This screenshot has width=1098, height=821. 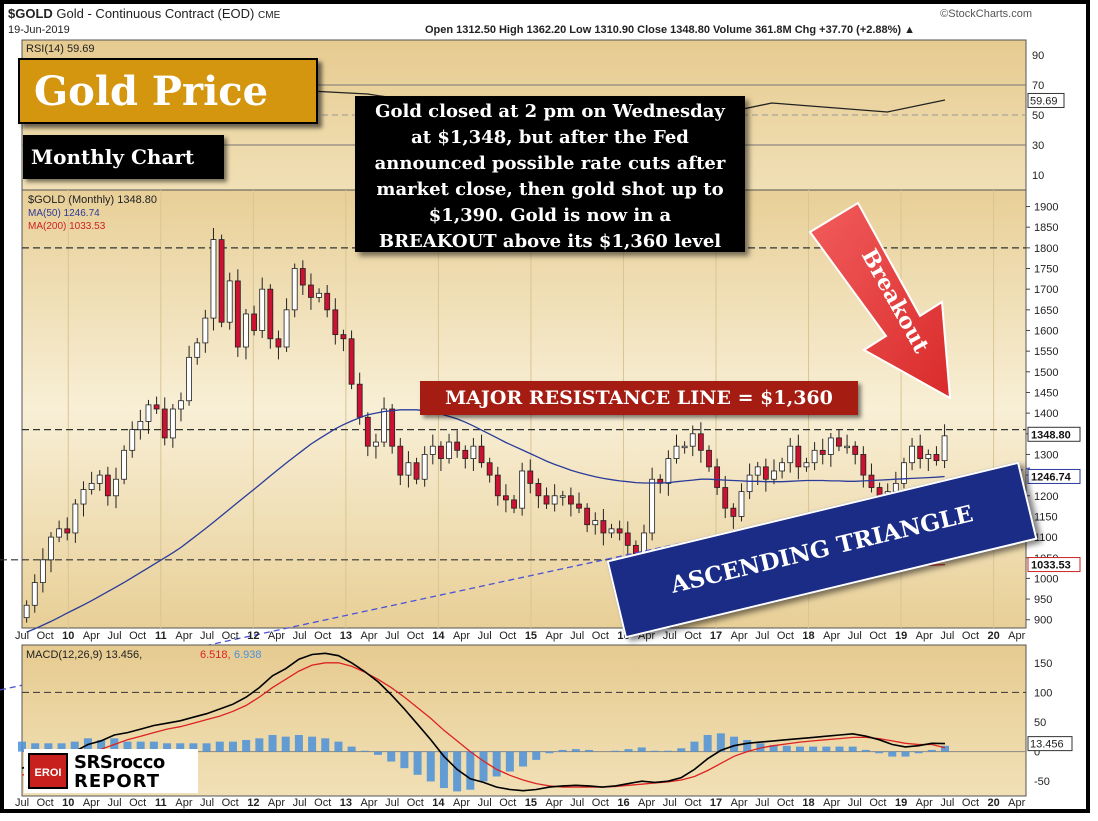 I want to click on x-tick-label-bottom: 10, so click(x=68, y=803).